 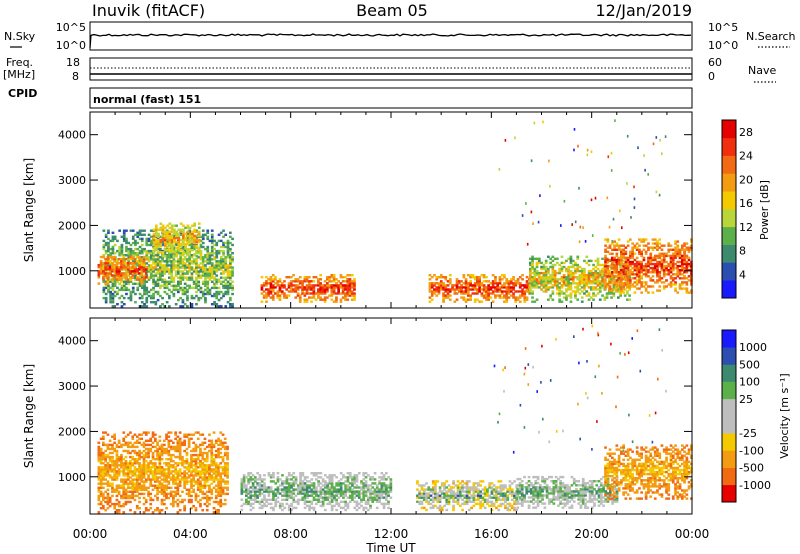 What do you see at coordinates (390, 41) in the screenshot?
I see `nsky-trace` at bounding box center [390, 41].